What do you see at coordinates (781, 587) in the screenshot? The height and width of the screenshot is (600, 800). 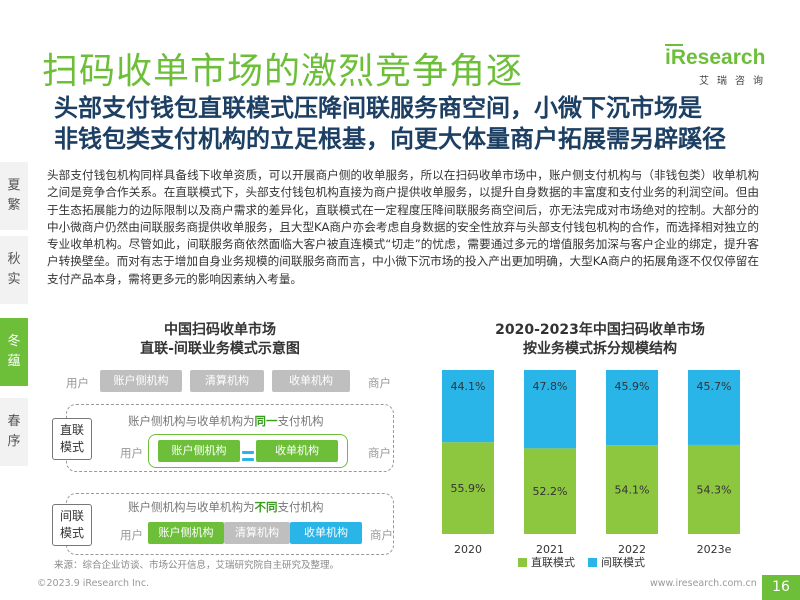 I see `page-number: 16` at bounding box center [781, 587].